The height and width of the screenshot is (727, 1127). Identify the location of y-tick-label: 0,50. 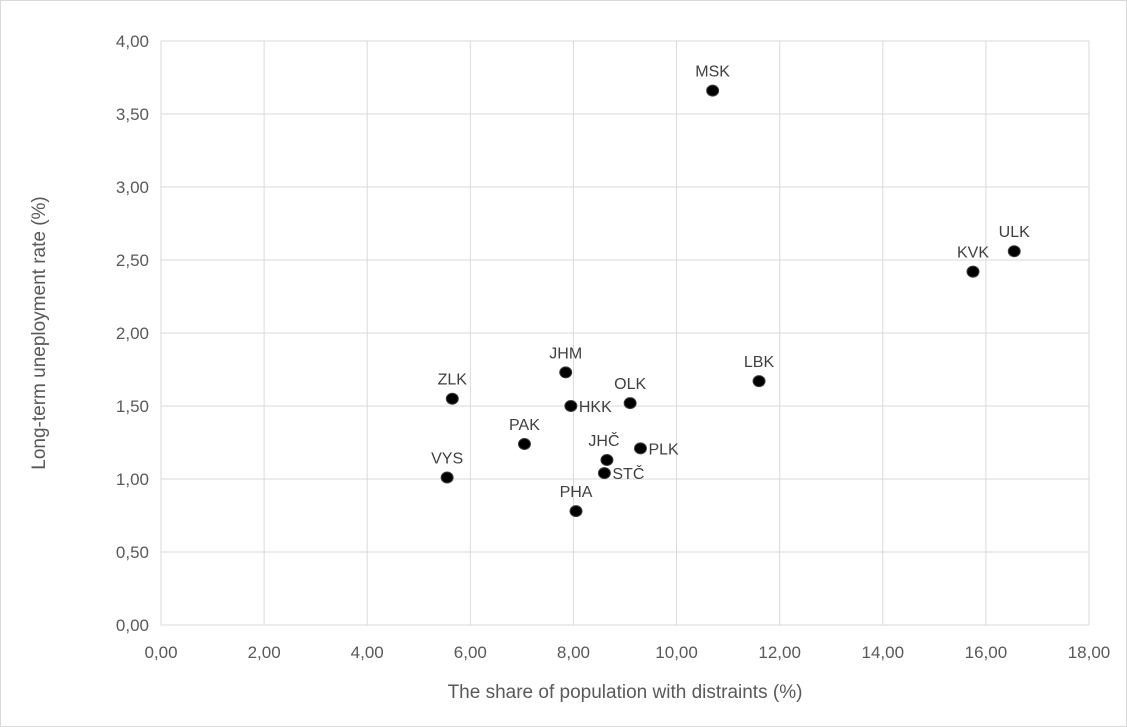
(132, 552).